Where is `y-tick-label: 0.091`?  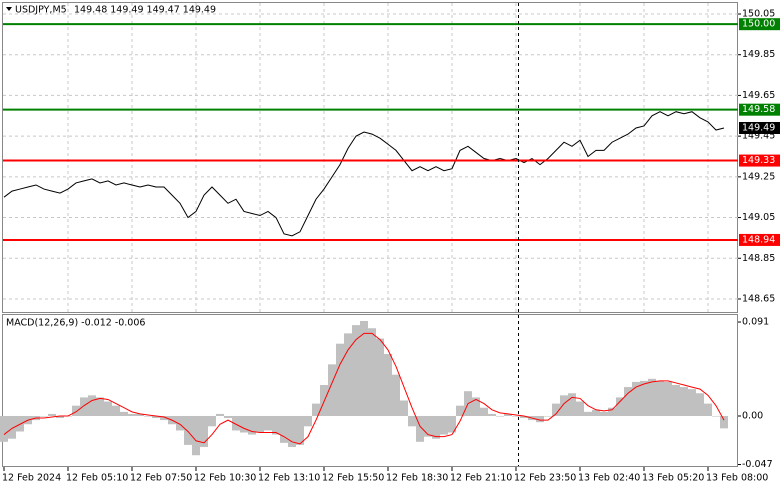
y-tick-label: 0.091 is located at coordinates (755, 322).